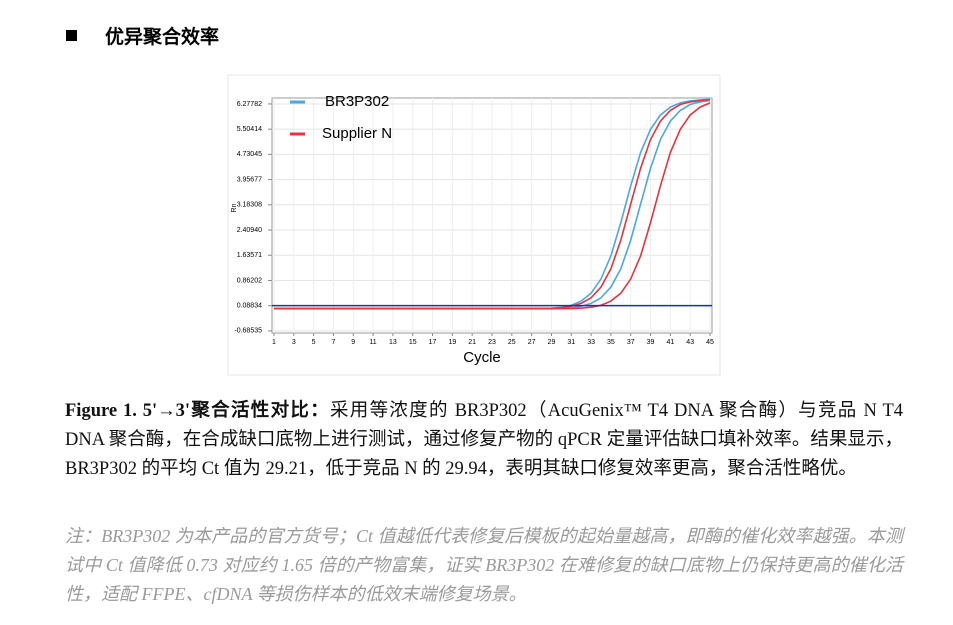 This screenshot has width=953, height=625. Describe the element at coordinates (710, 342) in the screenshot. I see `x-tick-label: 45` at that location.